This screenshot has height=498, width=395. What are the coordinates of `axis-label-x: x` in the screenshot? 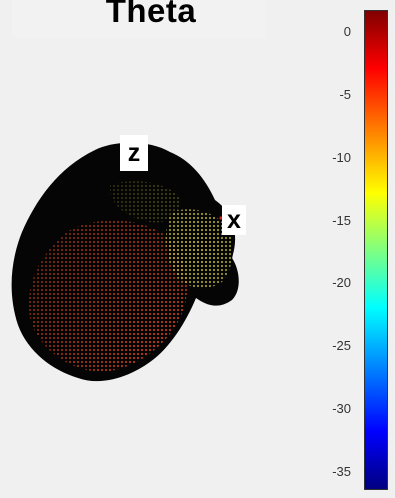 It's located at (234, 220).